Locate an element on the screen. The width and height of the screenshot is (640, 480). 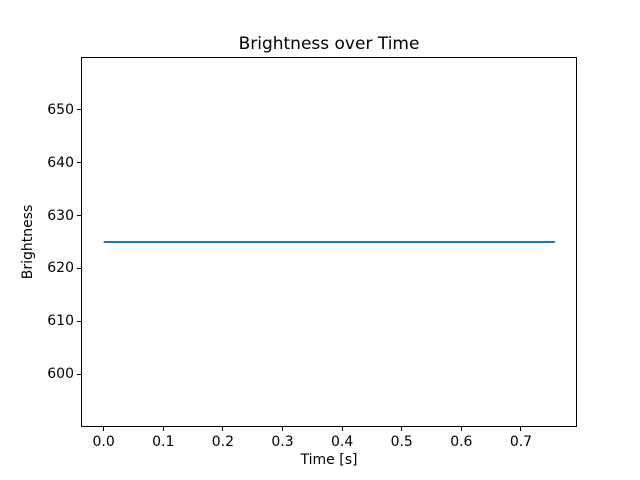
y-tick-label: 640 is located at coordinates (60, 162).